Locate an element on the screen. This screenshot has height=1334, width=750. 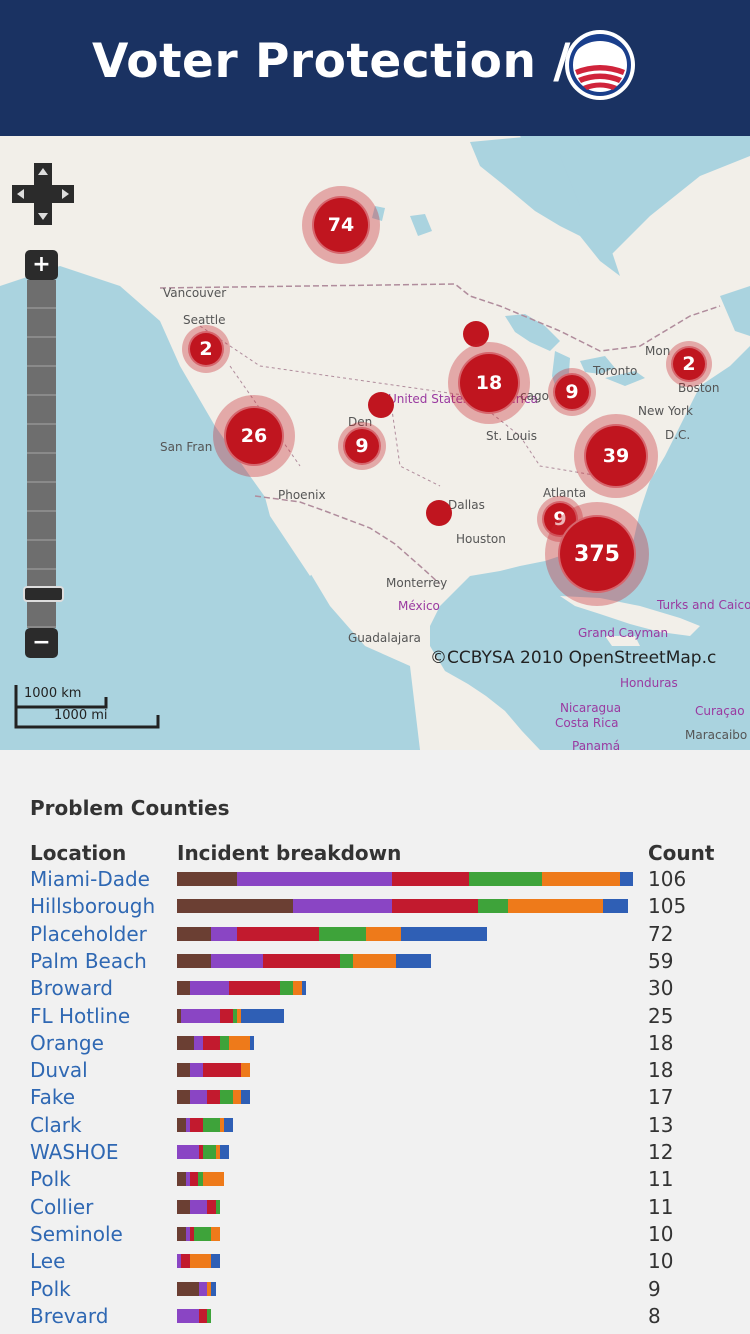
pan-control is located at coordinates (43, 194).